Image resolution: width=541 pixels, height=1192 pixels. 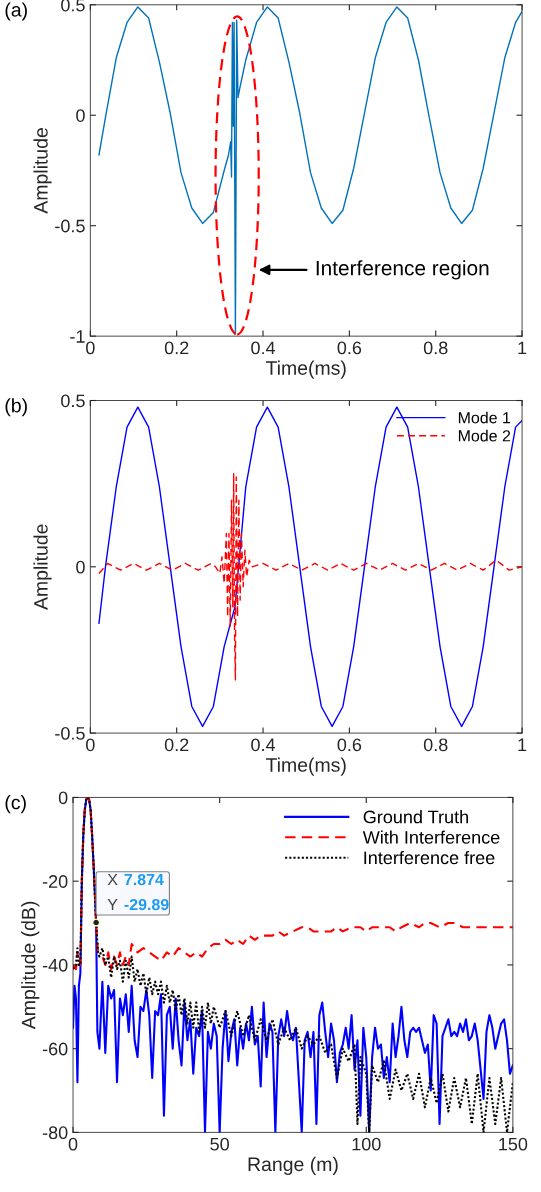 What do you see at coordinates (219, 1144) in the screenshot?
I see `x-tick-label: 50` at bounding box center [219, 1144].